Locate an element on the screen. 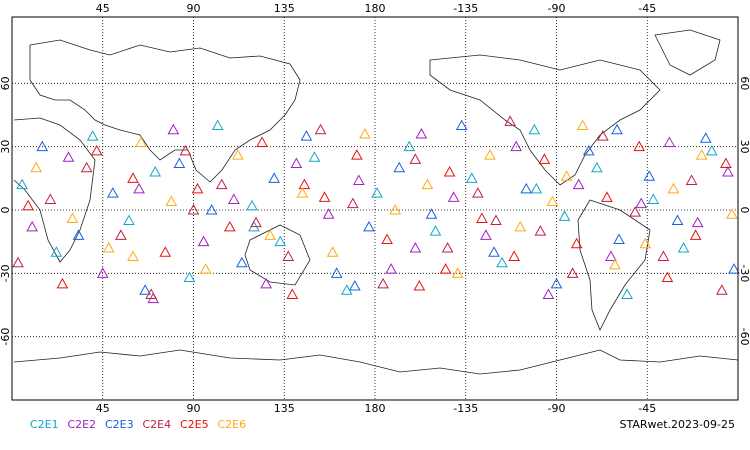 Image resolution: width=750 pixels, height=450 pixels. x-tick-label: 90 is located at coordinates (194, 408).